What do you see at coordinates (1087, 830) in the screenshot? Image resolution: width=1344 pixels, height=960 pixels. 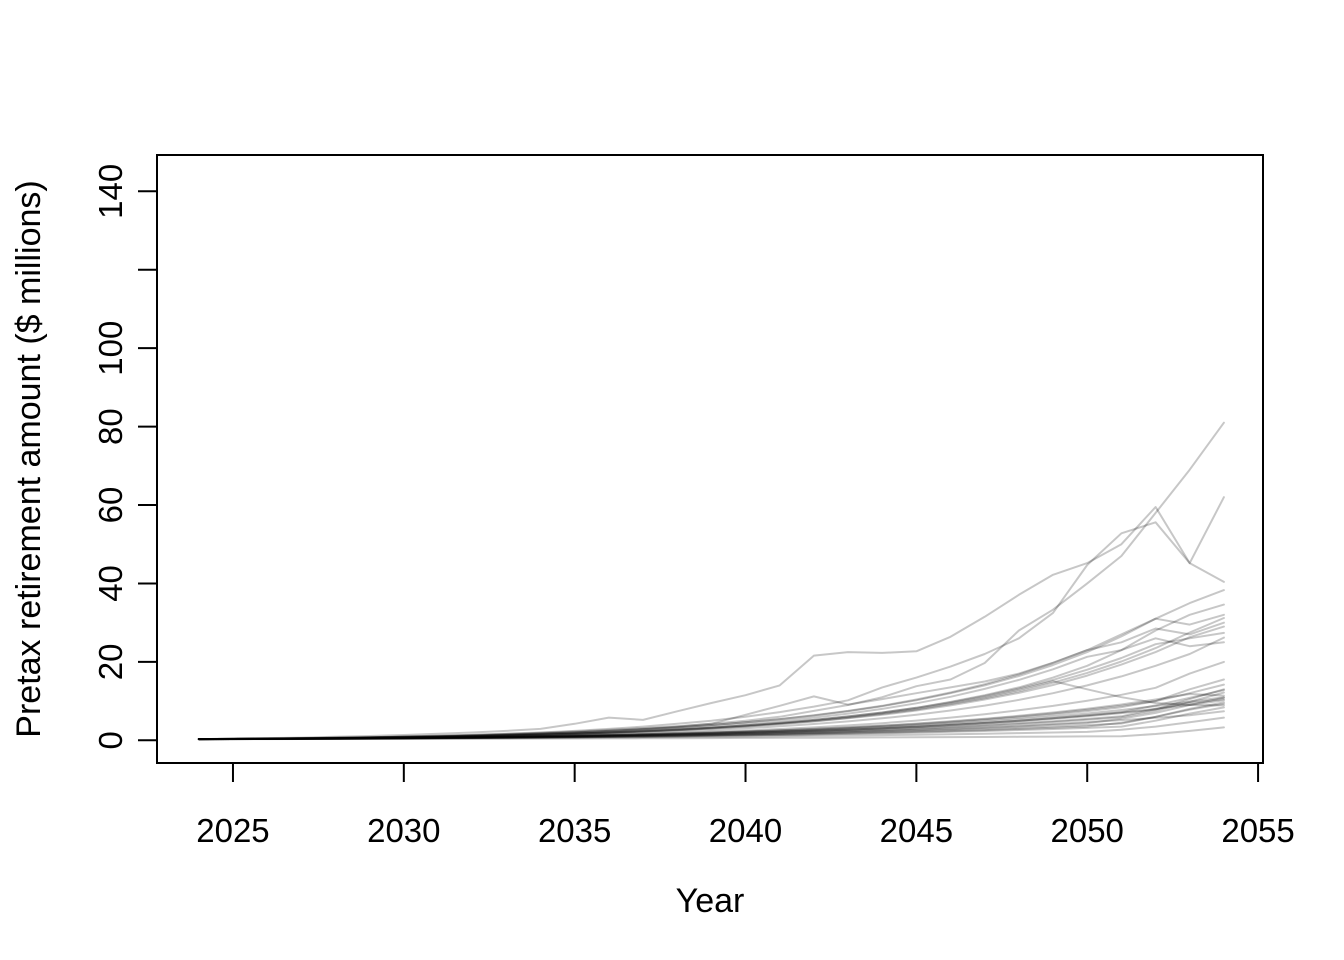 I see `x-tick-label: 2050` at bounding box center [1087, 830].